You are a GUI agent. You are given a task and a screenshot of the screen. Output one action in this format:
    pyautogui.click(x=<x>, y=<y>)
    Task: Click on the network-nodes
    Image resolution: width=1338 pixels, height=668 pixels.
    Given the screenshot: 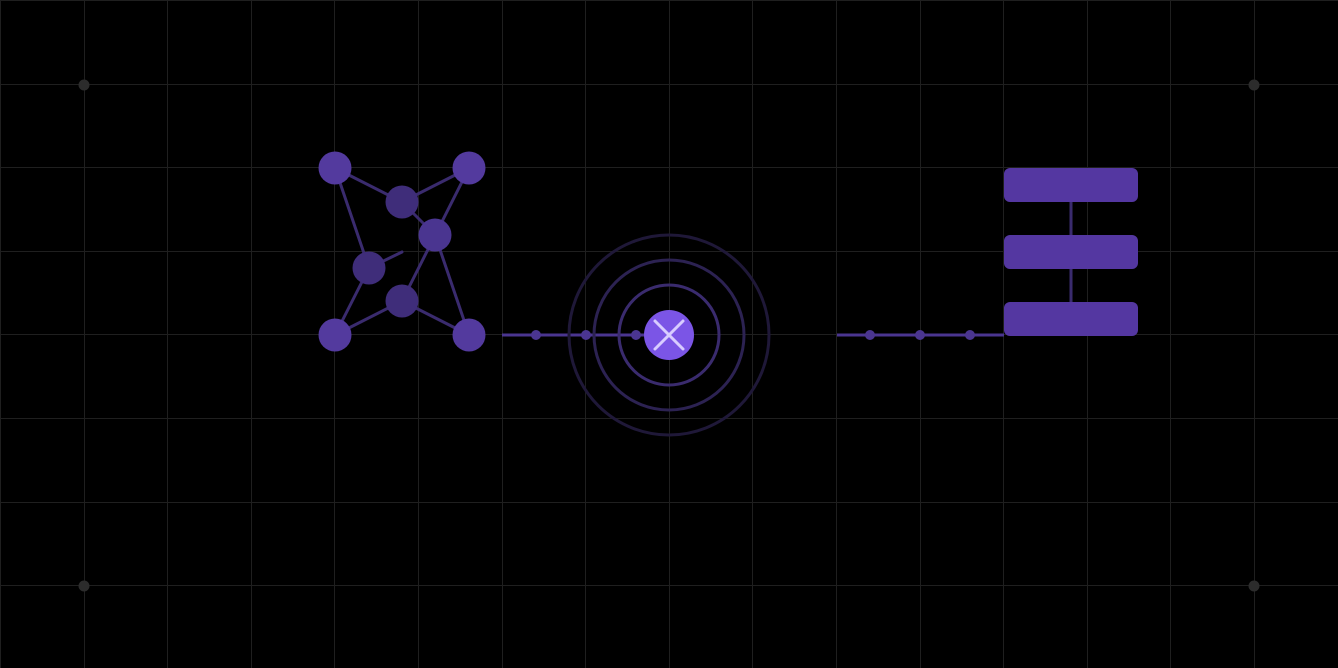 What is the action you would take?
    pyautogui.click(x=402, y=251)
    